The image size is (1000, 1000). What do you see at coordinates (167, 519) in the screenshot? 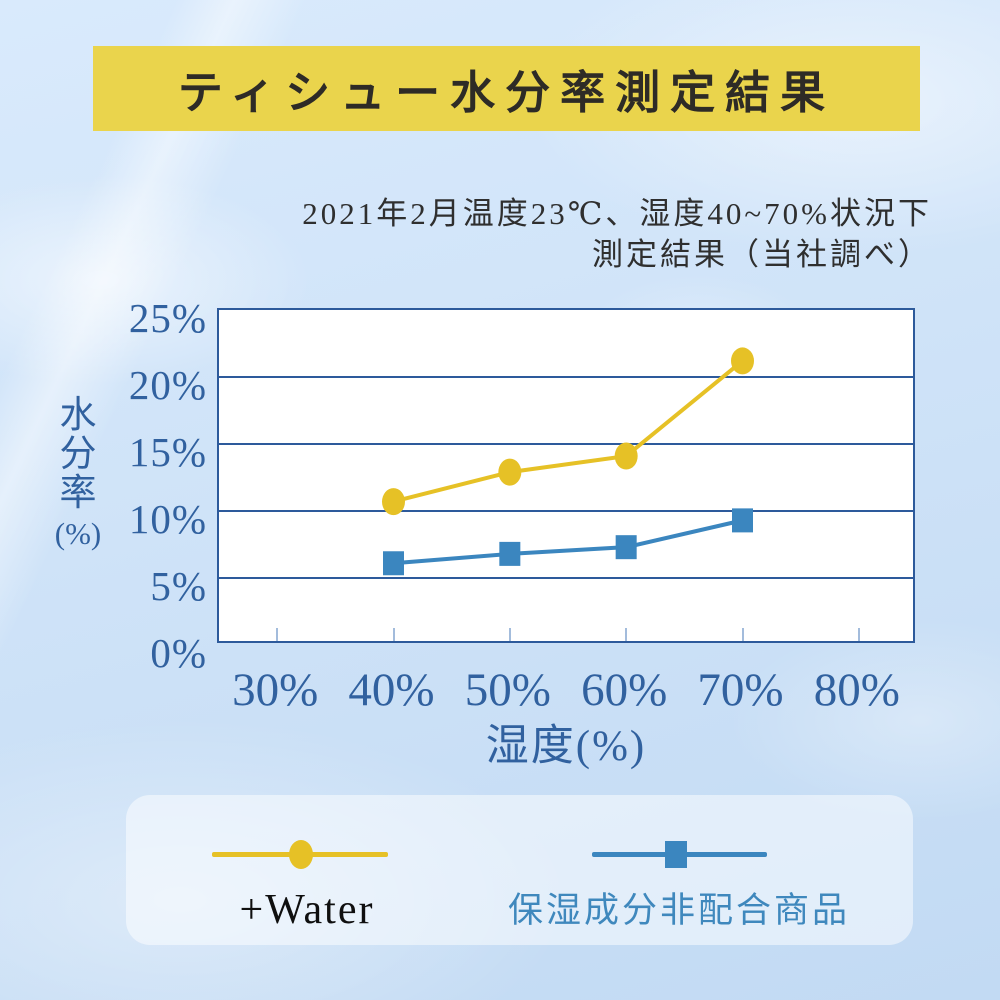
I see `y-tick-label-10: 10%` at bounding box center [167, 519].